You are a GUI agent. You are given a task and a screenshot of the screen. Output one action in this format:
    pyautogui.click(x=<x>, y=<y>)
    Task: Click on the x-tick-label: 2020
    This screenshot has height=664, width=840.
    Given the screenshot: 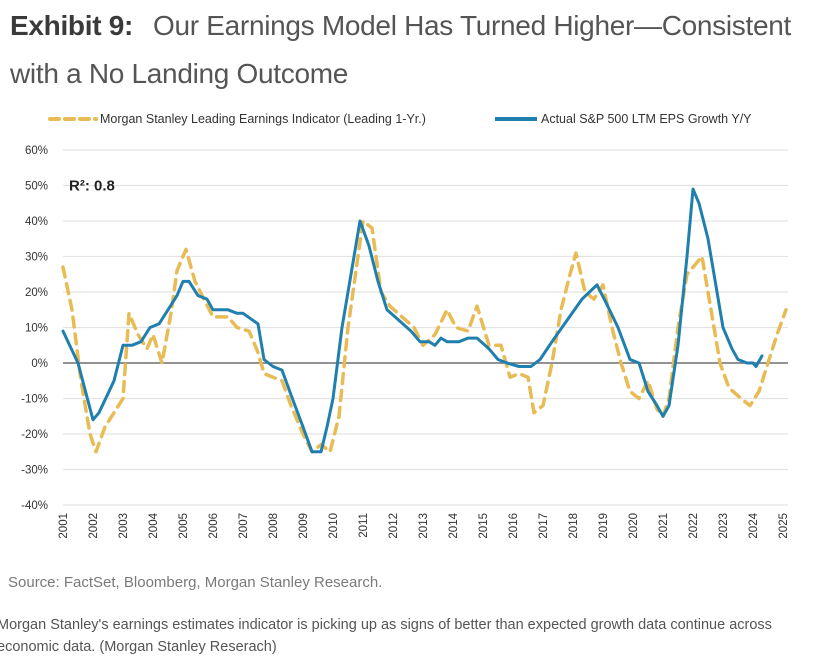 What is the action you would take?
    pyautogui.click(x=634, y=526)
    